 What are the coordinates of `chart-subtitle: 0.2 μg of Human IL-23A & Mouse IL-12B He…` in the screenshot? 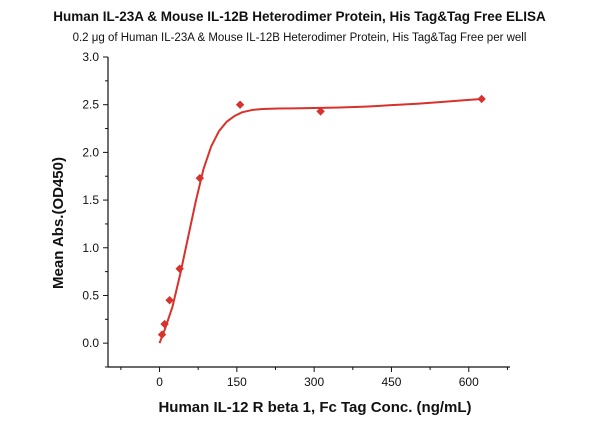 It's located at (299, 38).